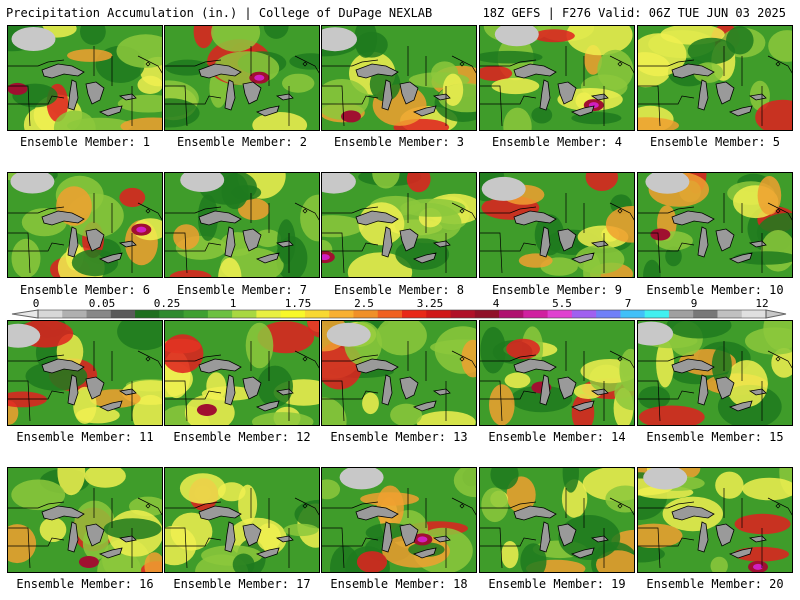 This screenshot has width=800, height=600. I want to click on legend-label: 3.25, so click(430, 303).